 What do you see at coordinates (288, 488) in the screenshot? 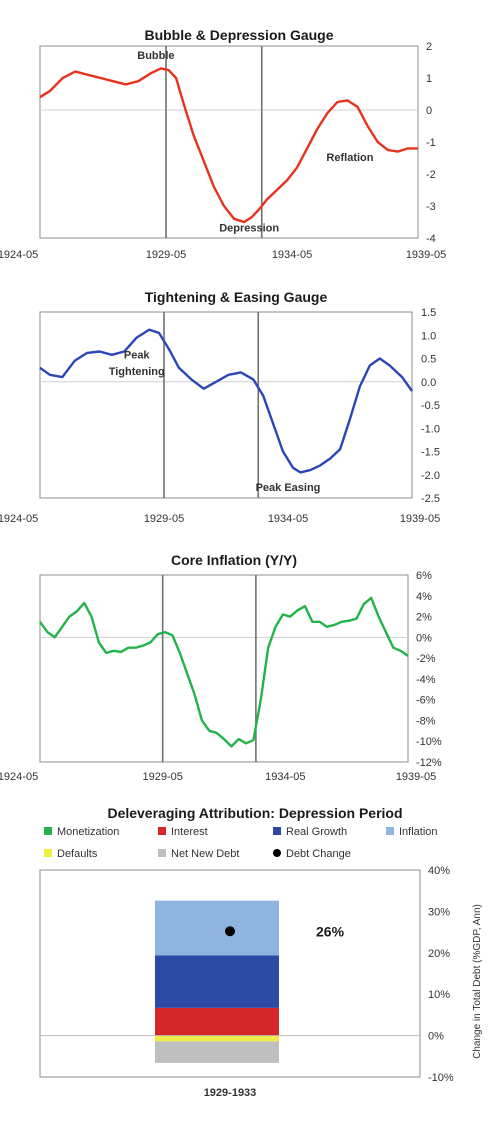
I see `annotation: Peak Easing` at bounding box center [288, 488].